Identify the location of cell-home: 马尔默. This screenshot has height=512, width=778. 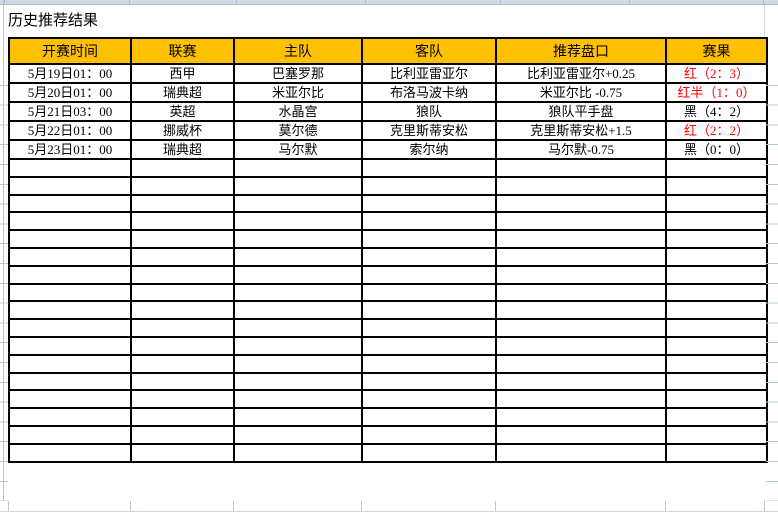
(298, 149).